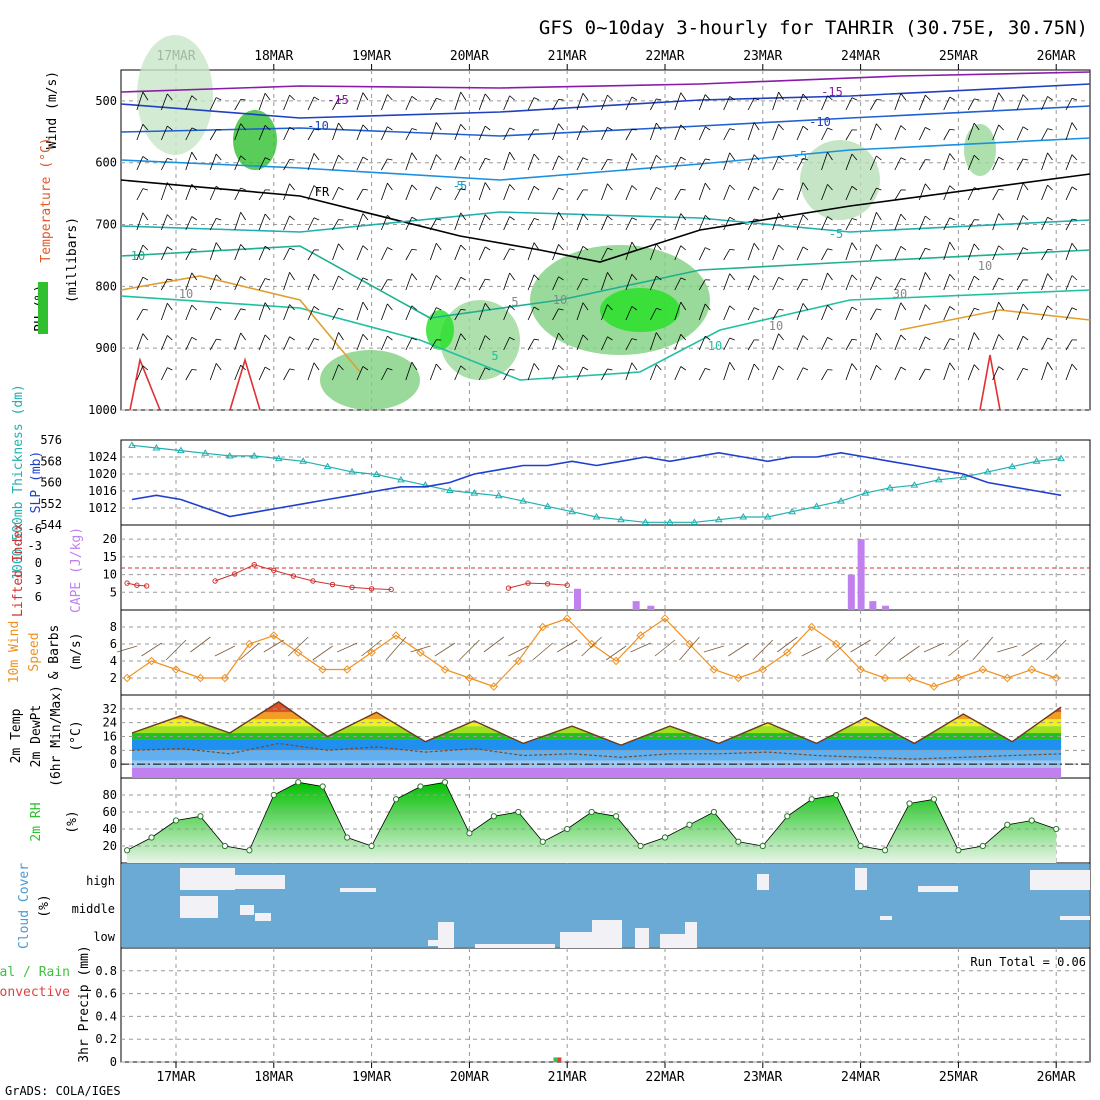 Image resolution: width=1100 pixels, height=1100 pixels. What do you see at coordinates (102, 410) in the screenshot?
I see `y-tick-label: 1000` at bounding box center [102, 410].